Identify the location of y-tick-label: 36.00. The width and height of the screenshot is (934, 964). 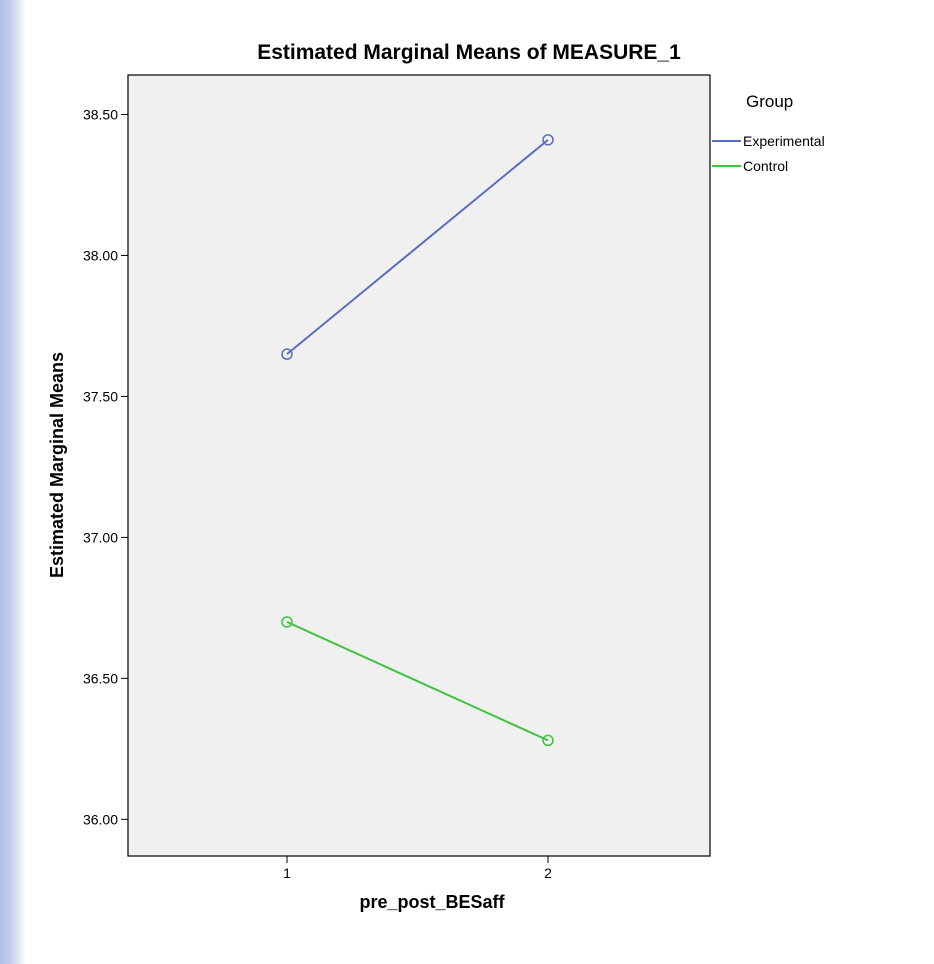
(100, 819).